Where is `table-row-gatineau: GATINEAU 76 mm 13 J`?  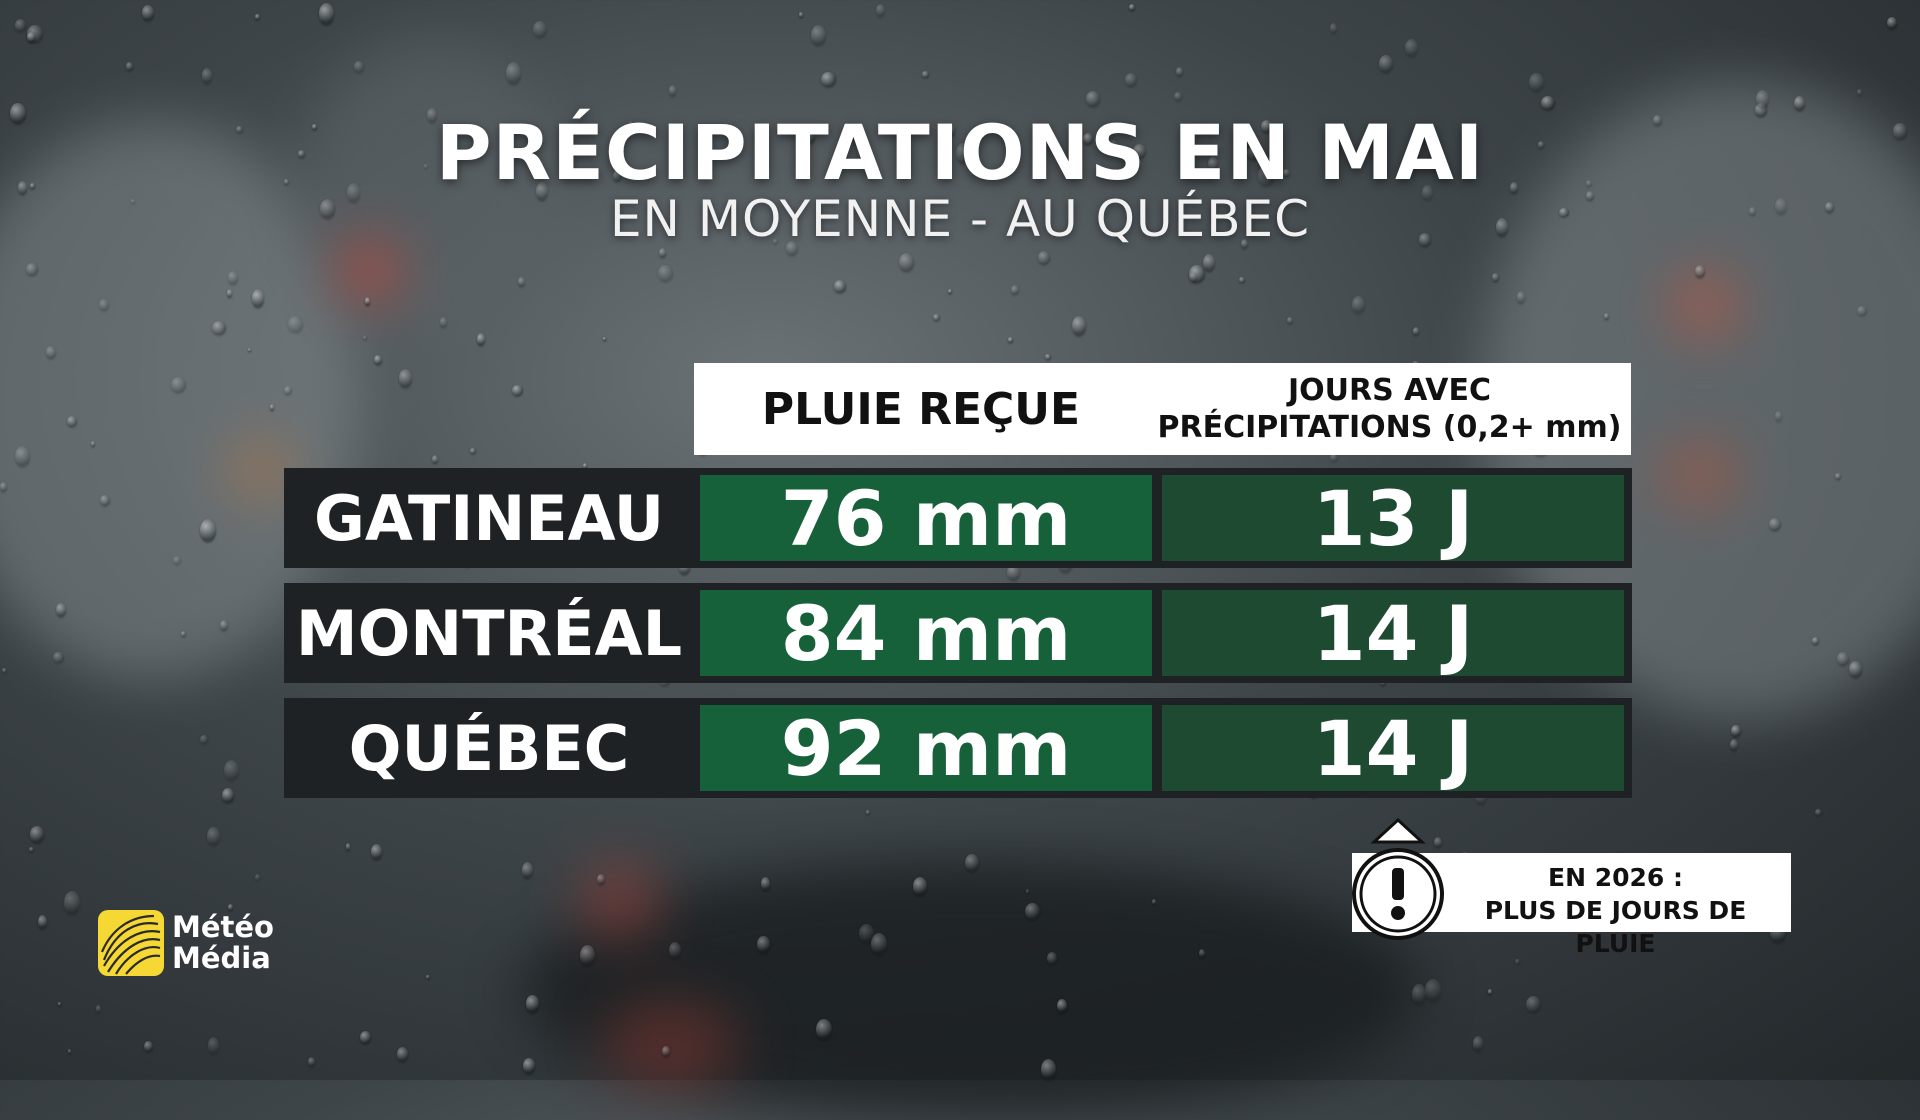
table-row-gatineau: GATINEAU 76 mm 13 J is located at coordinates (958, 518).